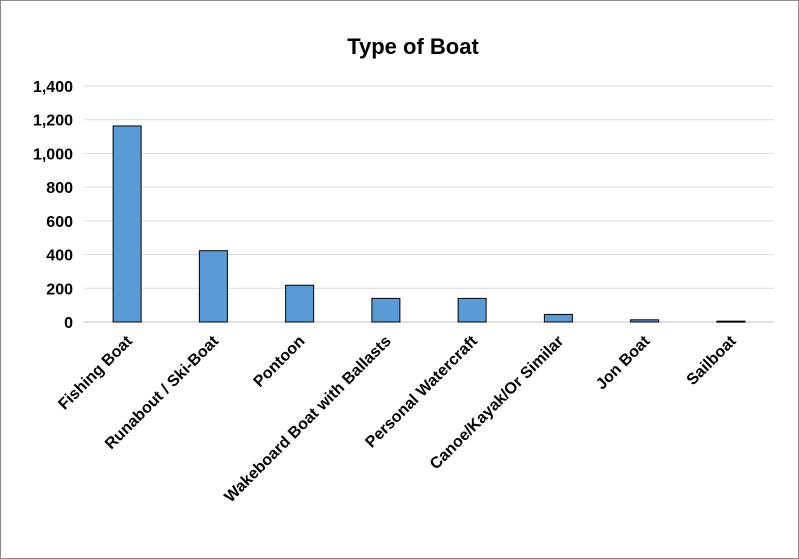  Describe the element at coordinates (68, 323) in the screenshot. I see `y-tick-label: 0` at that location.